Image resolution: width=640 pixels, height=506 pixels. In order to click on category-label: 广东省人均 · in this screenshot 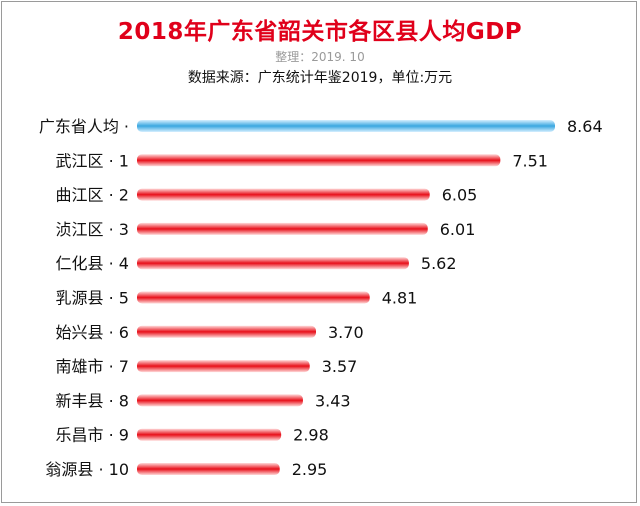, I will do `click(84, 126)`.